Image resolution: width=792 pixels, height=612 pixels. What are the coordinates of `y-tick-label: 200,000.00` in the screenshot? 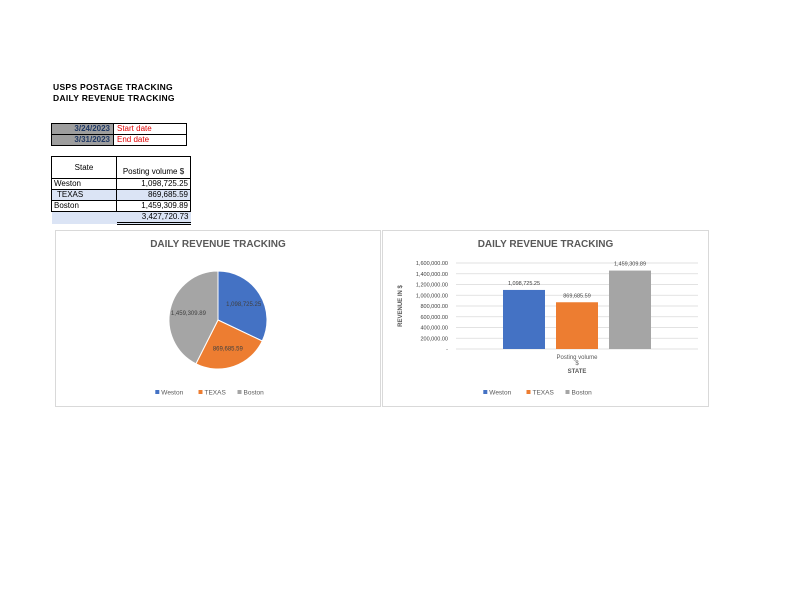 It's located at (434, 339).